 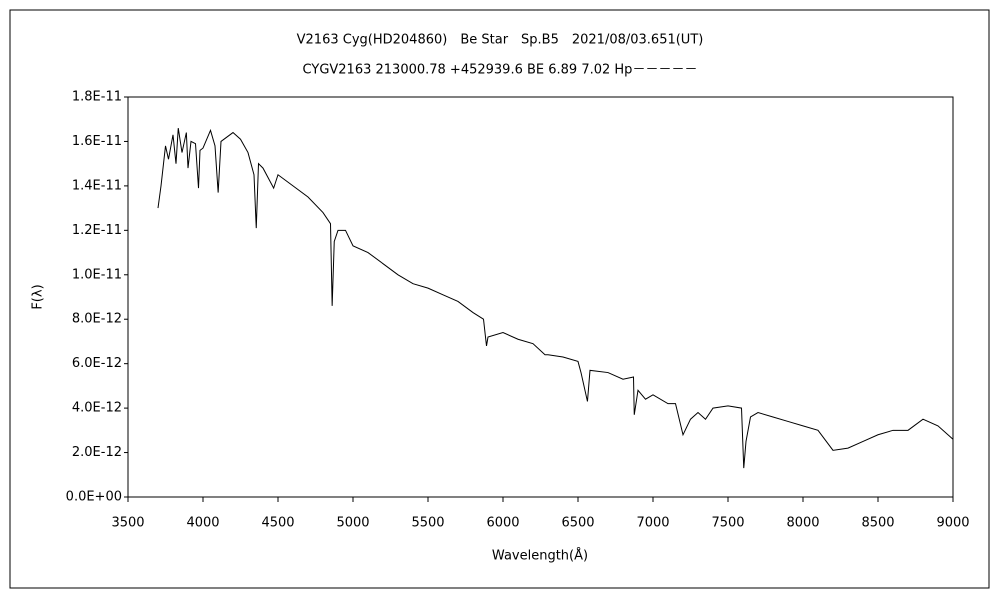 I want to click on y-axis-label: F(λ), so click(x=38, y=296).